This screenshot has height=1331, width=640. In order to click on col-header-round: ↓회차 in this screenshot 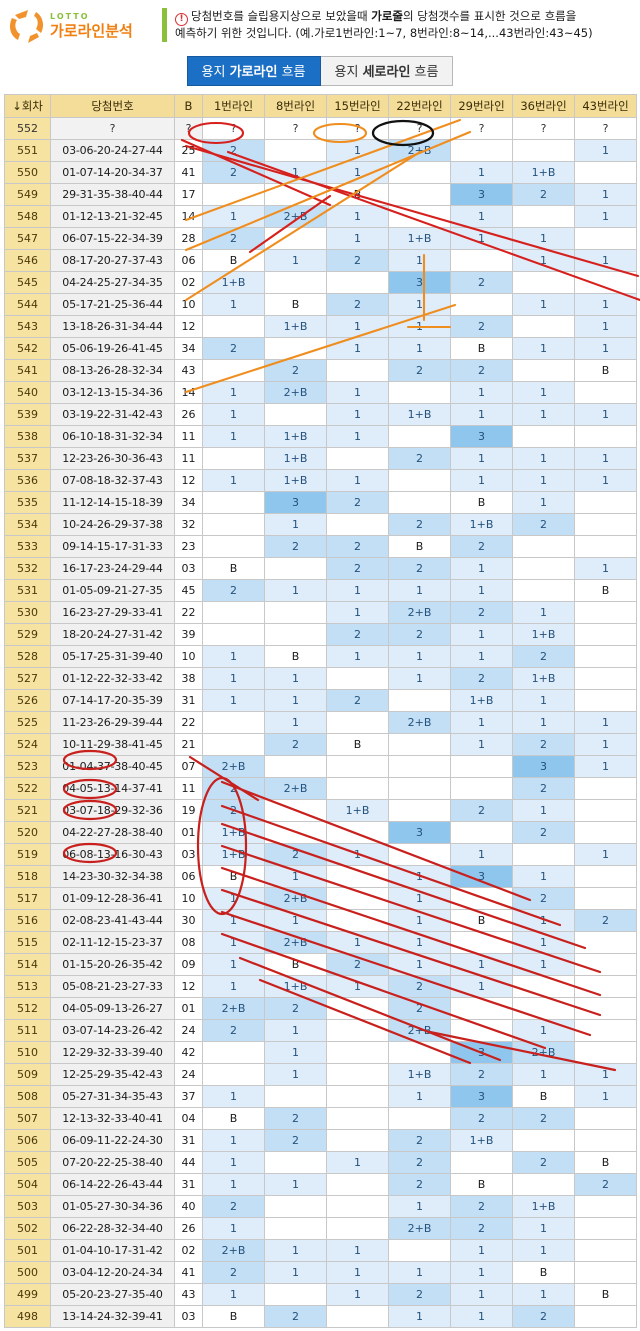, I will do `click(27, 106)`.